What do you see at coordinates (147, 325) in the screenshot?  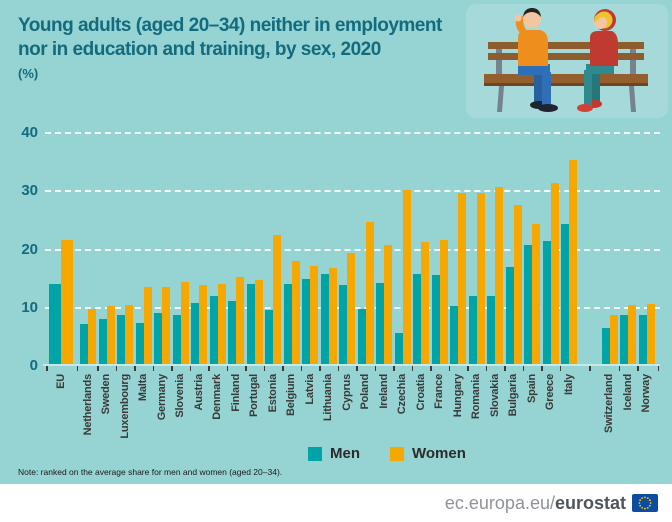 I see `bar-women-malta` at bounding box center [147, 325].